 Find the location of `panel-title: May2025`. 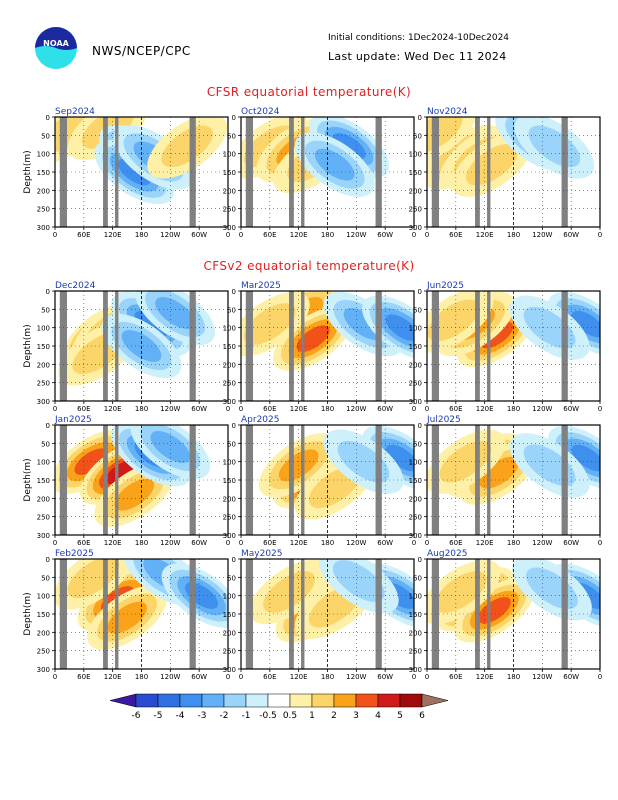

panel-title: May2025 is located at coordinates (262, 554).